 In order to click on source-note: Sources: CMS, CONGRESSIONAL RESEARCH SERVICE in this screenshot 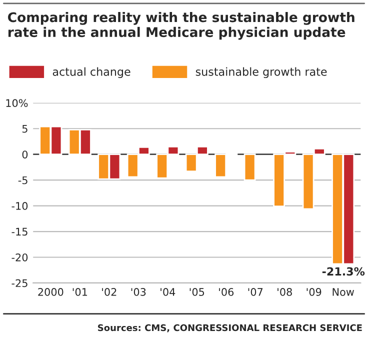, I will do `click(230, 328)`.